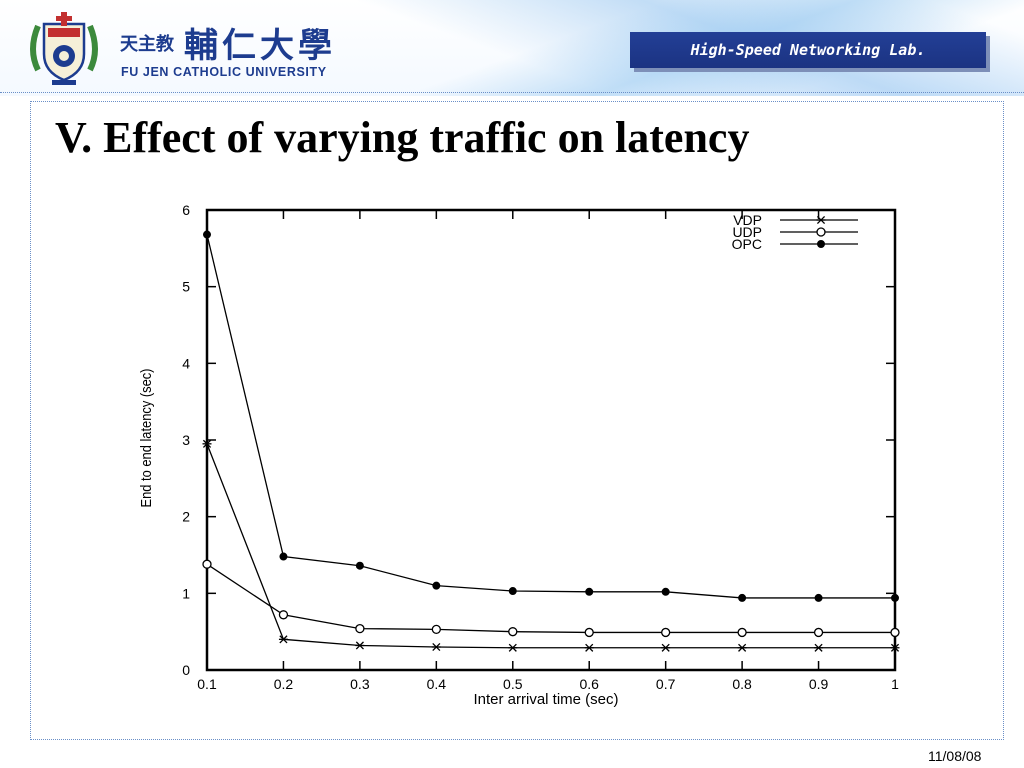 Image resolution: width=1024 pixels, height=768 pixels. What do you see at coordinates (64, 48) in the screenshot?
I see `university-emblem-icon` at bounding box center [64, 48].